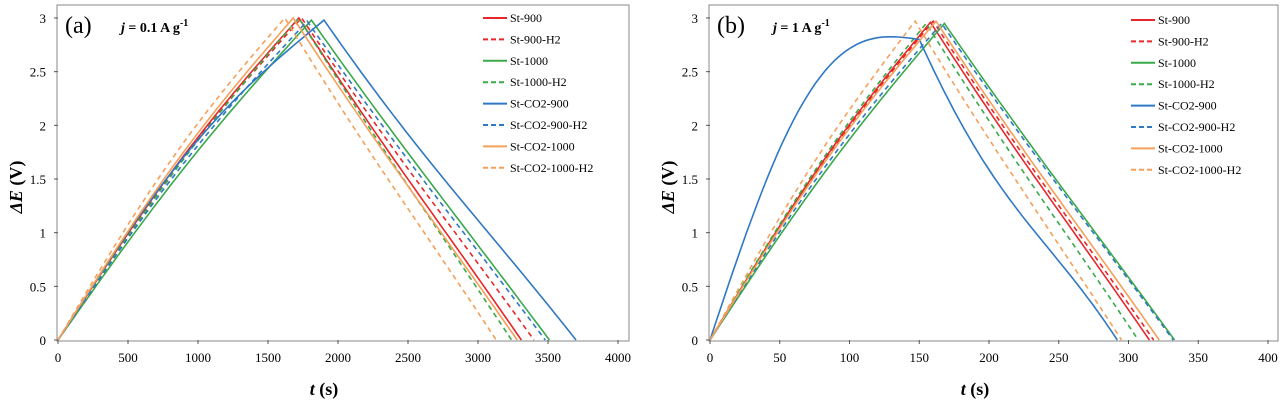 This screenshot has width=1280, height=400. I want to click on x-tick-label: 1500, so click(268, 357).